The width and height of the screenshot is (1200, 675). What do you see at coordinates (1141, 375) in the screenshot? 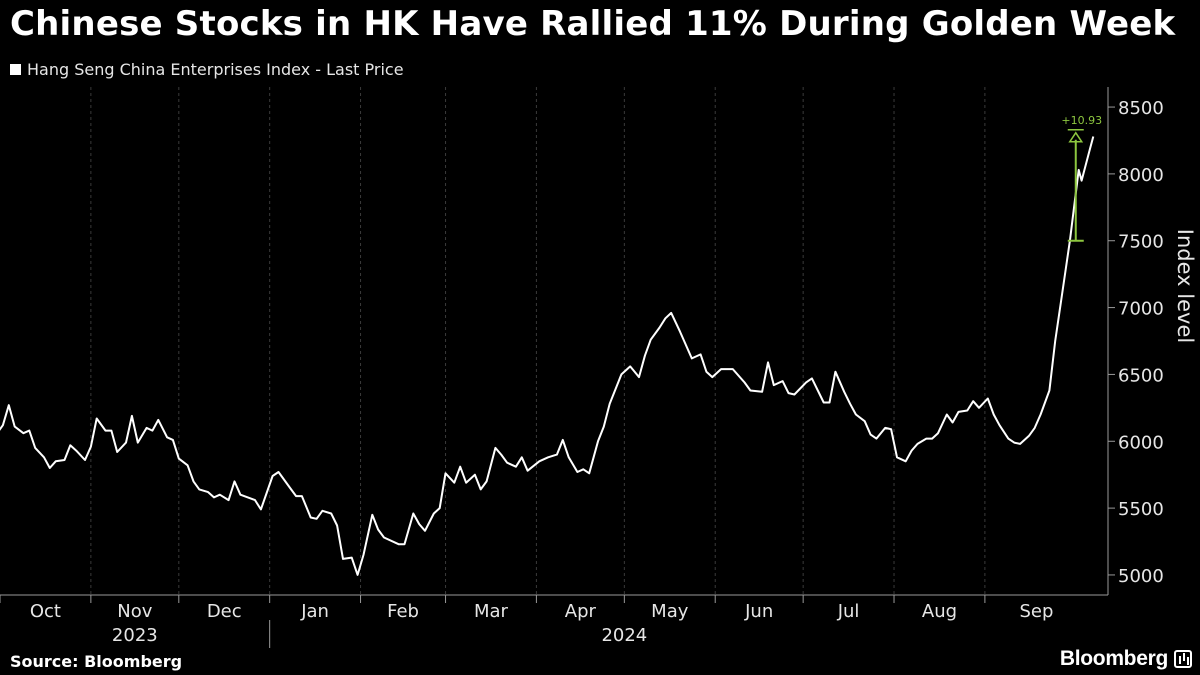
I see `y-tick-label: 6500` at bounding box center [1141, 375].